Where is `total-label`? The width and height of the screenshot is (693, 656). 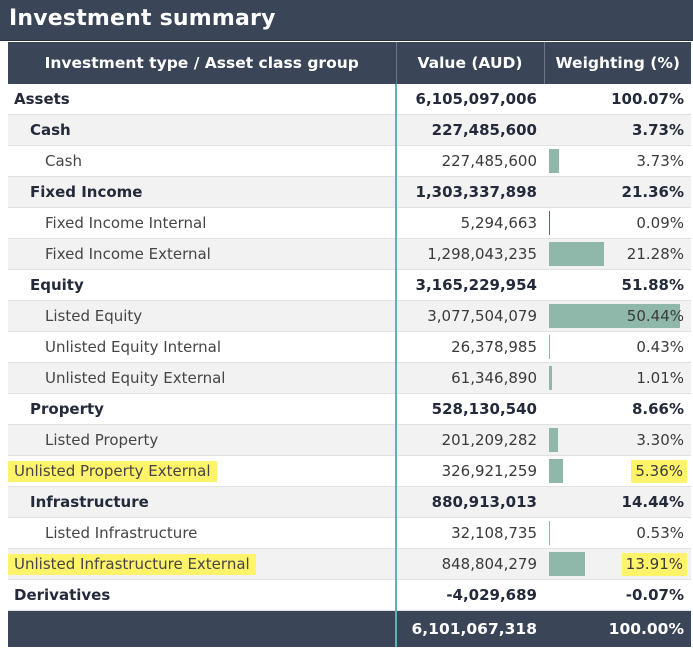 total-label is located at coordinates (202, 628).